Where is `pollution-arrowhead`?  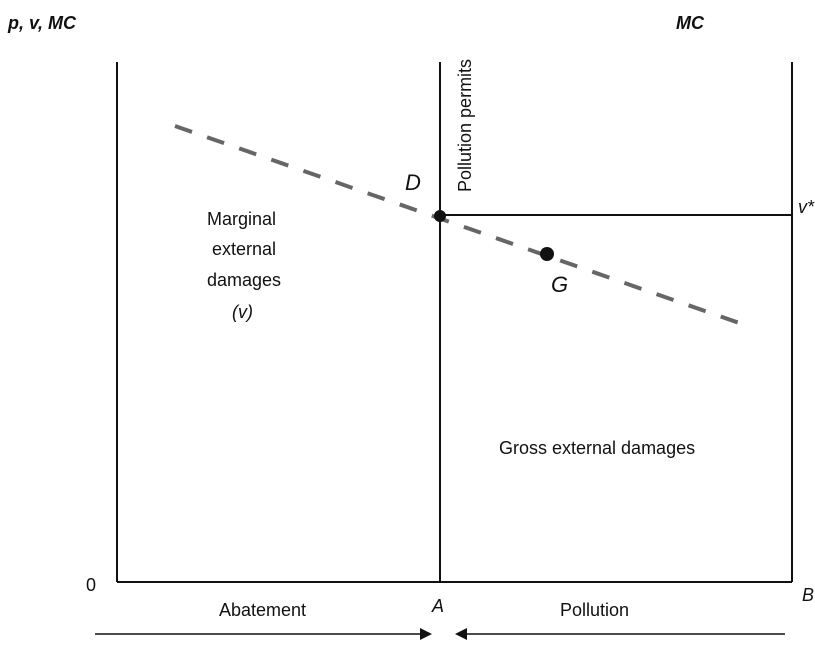 pollution-arrowhead is located at coordinates (461, 634).